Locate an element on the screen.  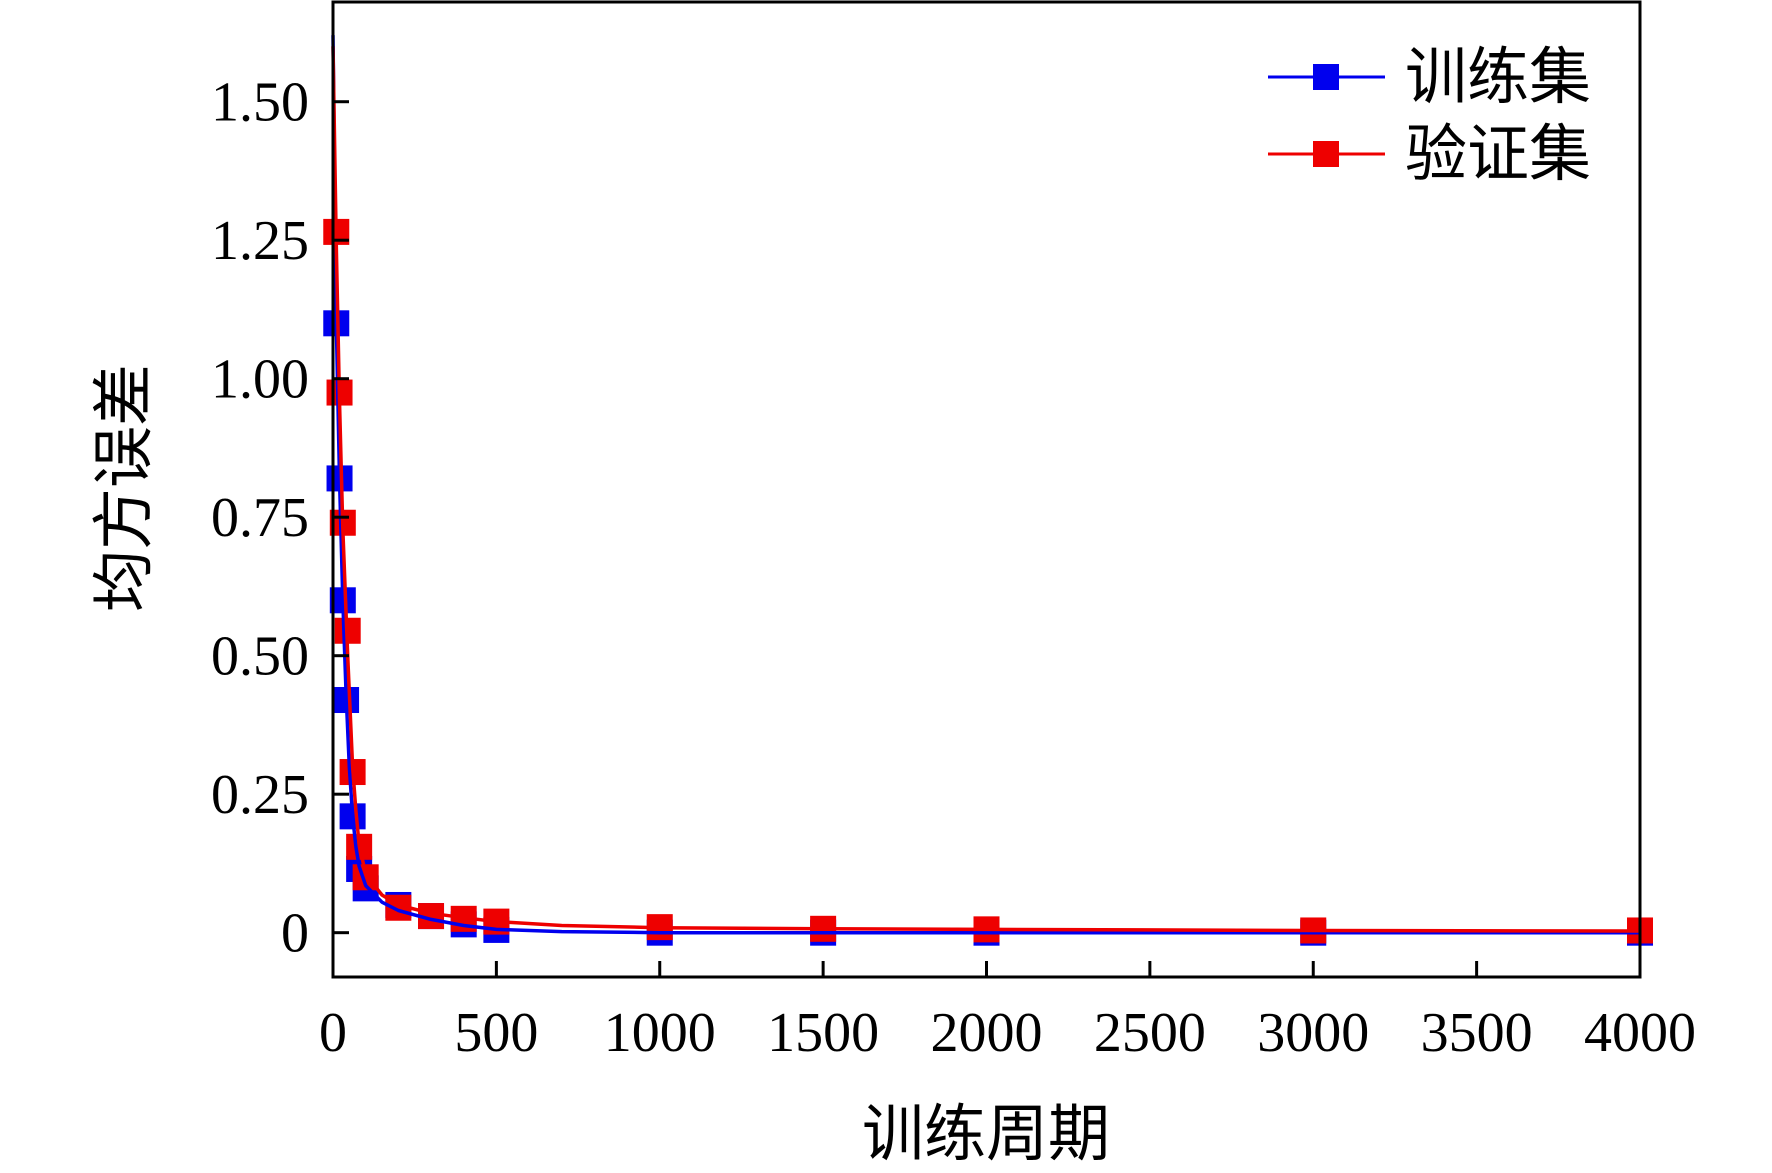
legend-label-train: 训练集 is located at coordinates (1498, 78).